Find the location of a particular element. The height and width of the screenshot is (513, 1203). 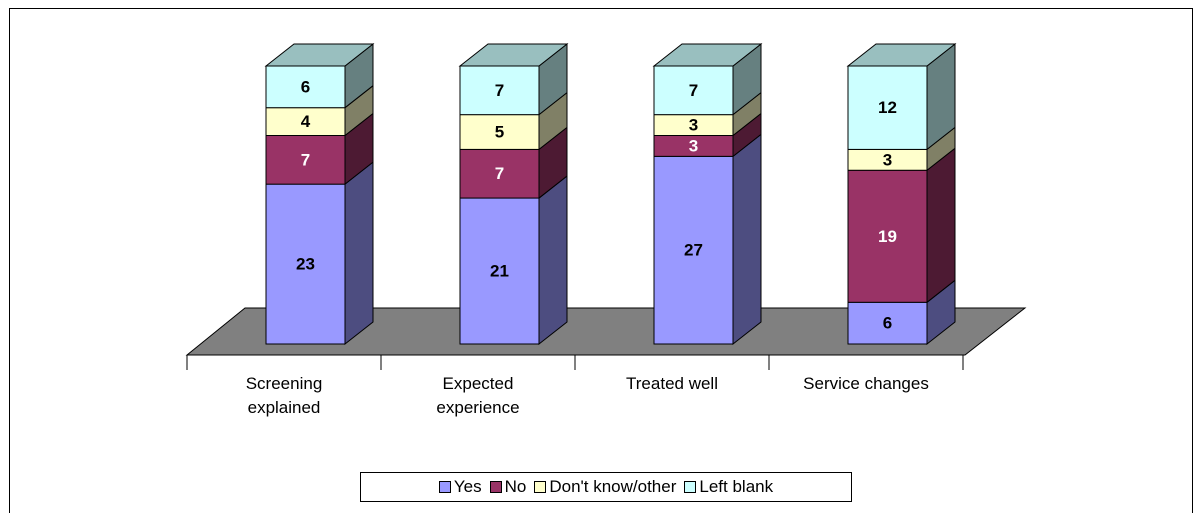

x-tick-label: Expected experience is located at coordinates (478, 395).